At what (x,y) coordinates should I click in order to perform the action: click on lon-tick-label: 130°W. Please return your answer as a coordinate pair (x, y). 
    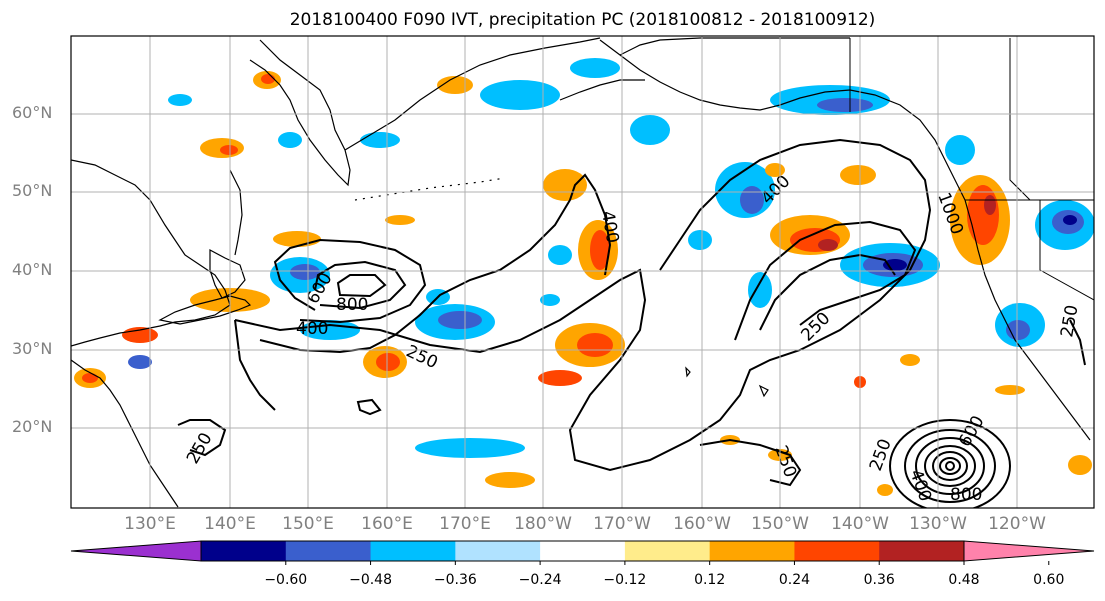
    Looking at the image, I should click on (938, 524).